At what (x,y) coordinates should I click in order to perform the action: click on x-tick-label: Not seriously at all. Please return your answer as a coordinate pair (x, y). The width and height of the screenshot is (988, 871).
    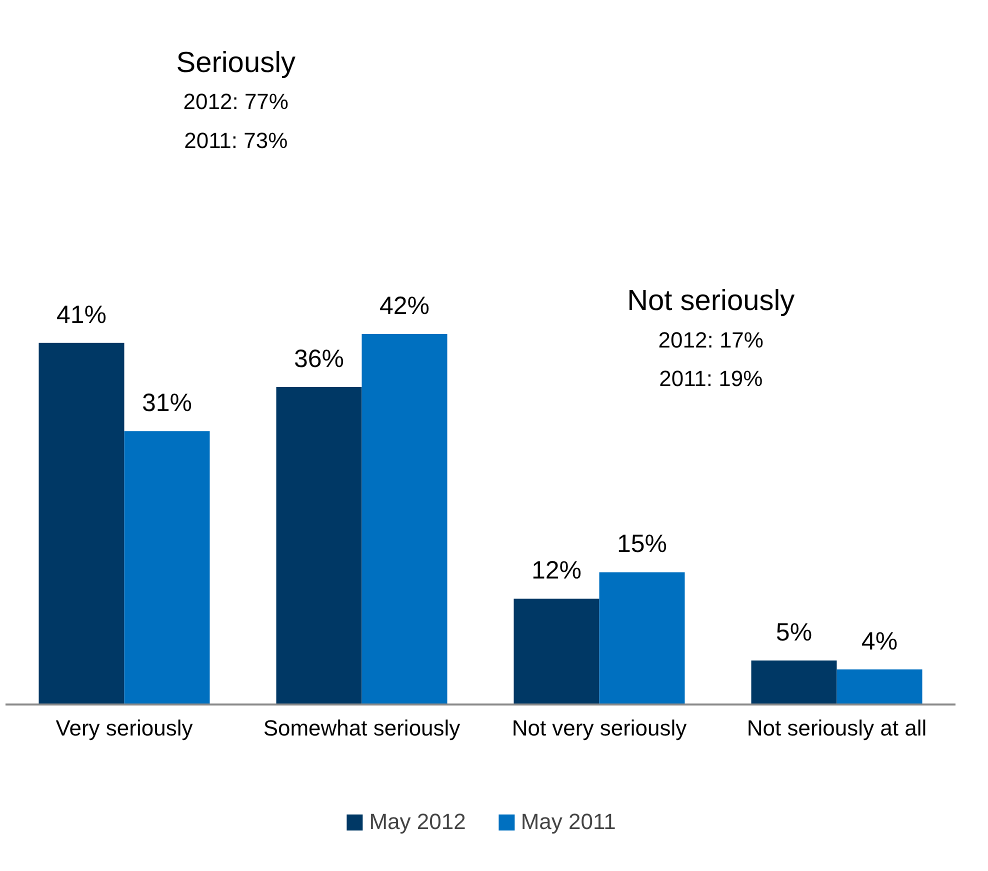
    Looking at the image, I should click on (836, 728).